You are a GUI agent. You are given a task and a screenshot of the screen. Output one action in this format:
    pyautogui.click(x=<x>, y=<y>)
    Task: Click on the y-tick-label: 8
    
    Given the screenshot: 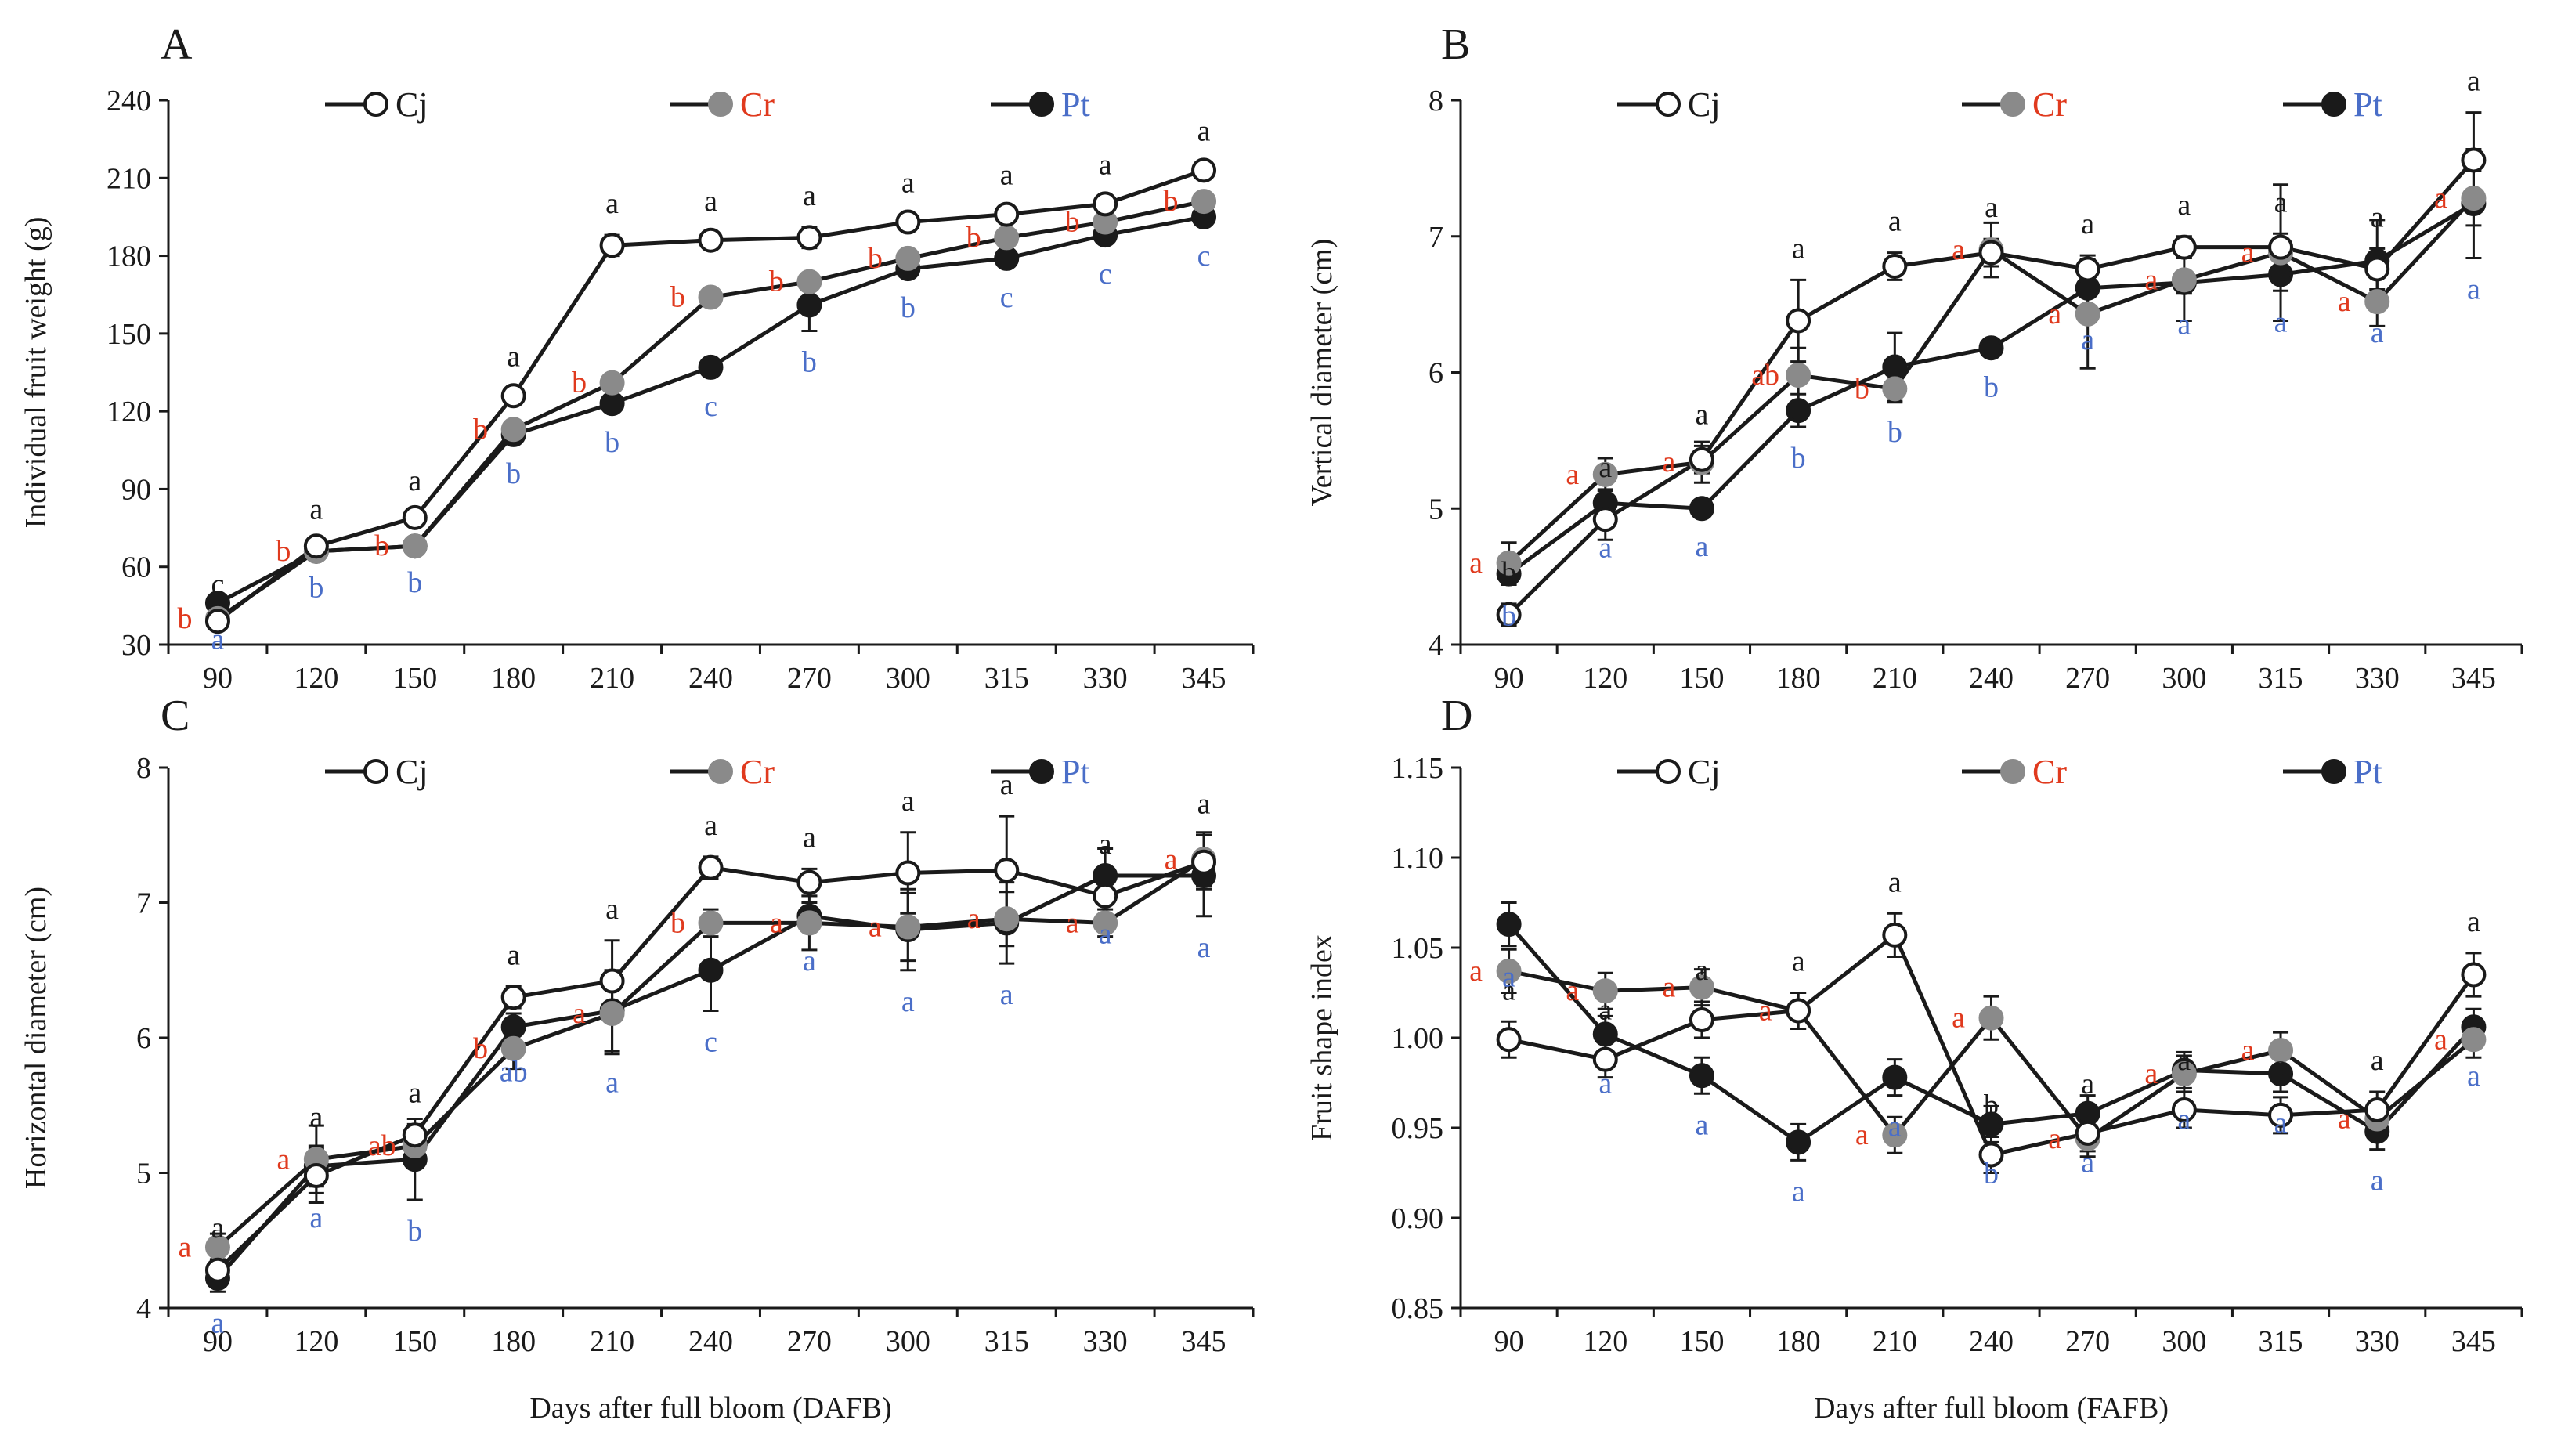 What is the action you would take?
    pyautogui.click(x=143, y=768)
    